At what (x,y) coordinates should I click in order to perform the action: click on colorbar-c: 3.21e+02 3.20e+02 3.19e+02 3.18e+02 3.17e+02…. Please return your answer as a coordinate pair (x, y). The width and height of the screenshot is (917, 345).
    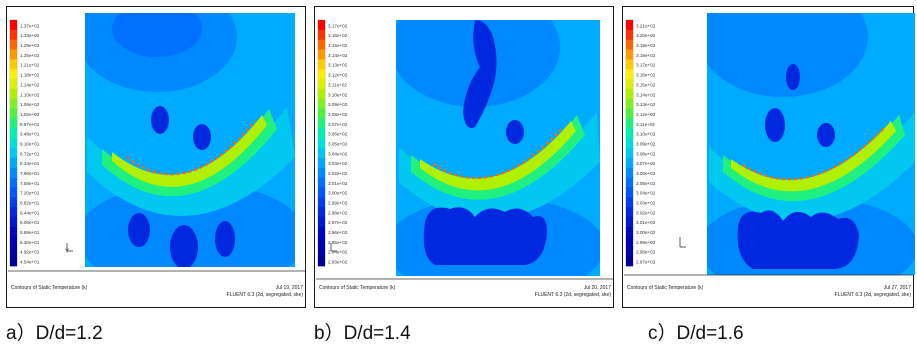
    Looking at the image, I should click on (655, 143).